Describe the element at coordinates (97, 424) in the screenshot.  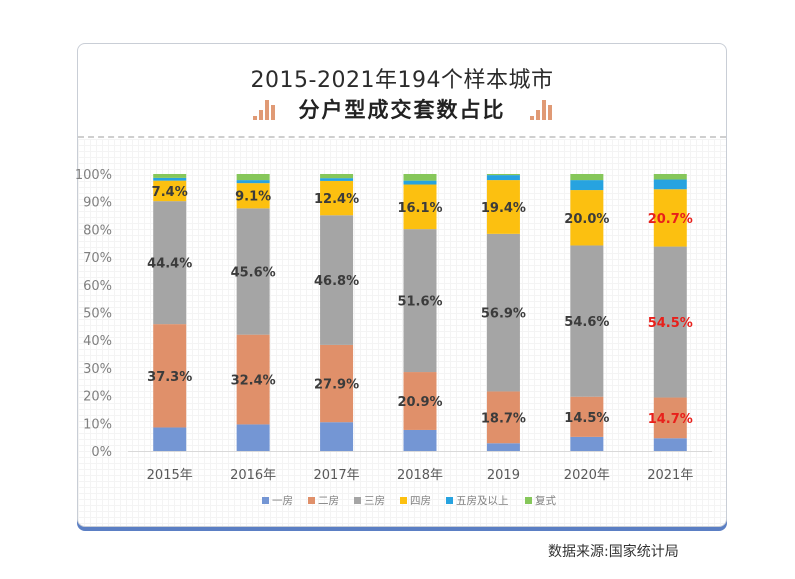
I see `y-tick-label: 10%` at that location.